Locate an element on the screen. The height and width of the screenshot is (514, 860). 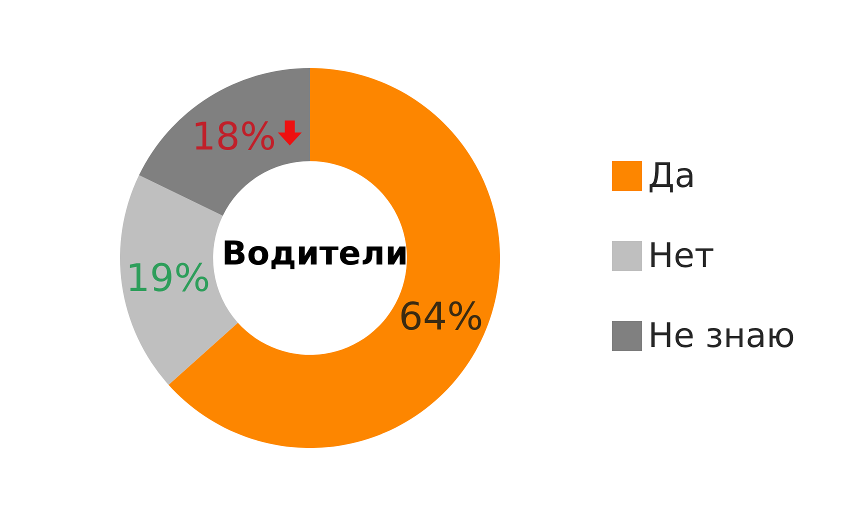
legend-label: Да is located at coordinates (672, 176).